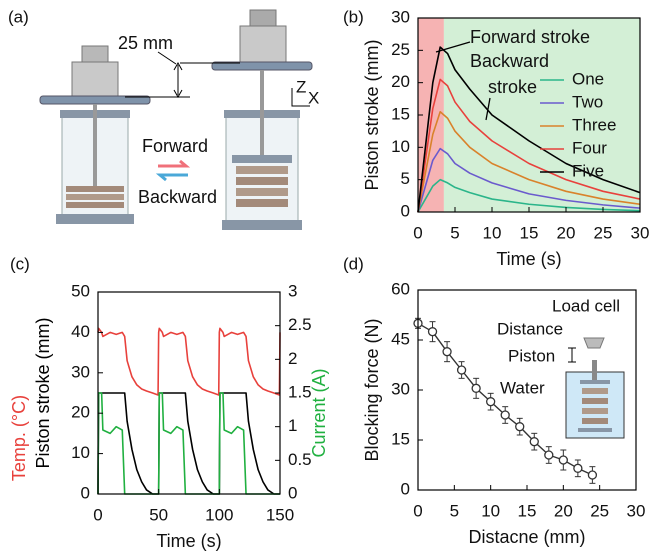  Describe the element at coordinates (400, 49) in the screenshot. I see `y-tick-label: 25` at that location.